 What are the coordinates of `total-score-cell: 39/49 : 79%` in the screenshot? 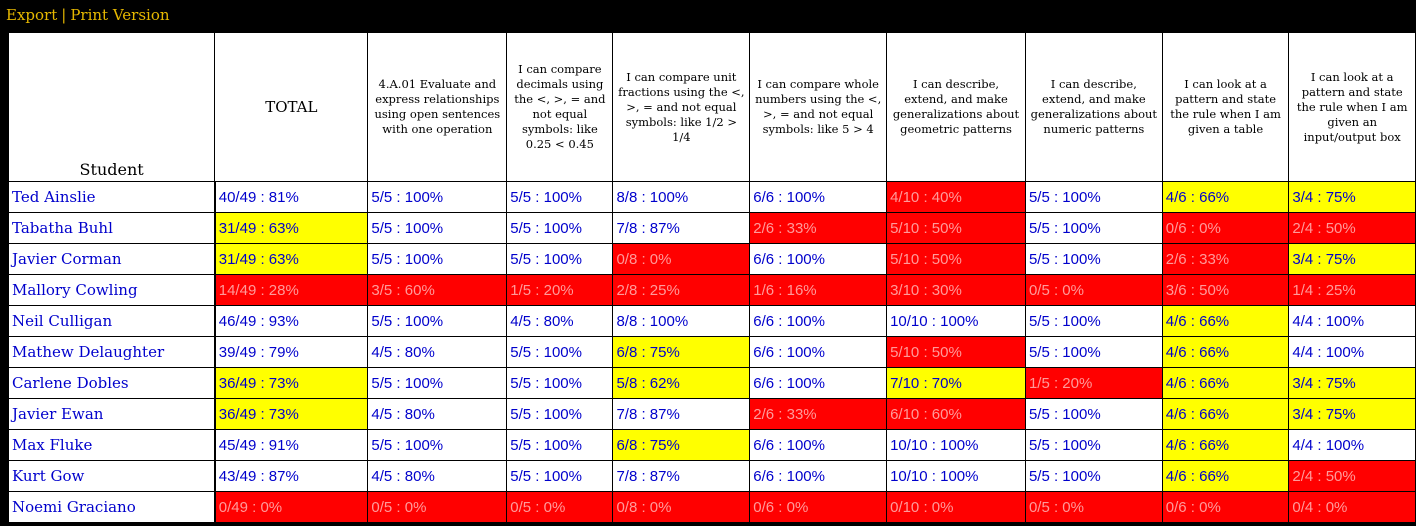 It's located at (291, 352).